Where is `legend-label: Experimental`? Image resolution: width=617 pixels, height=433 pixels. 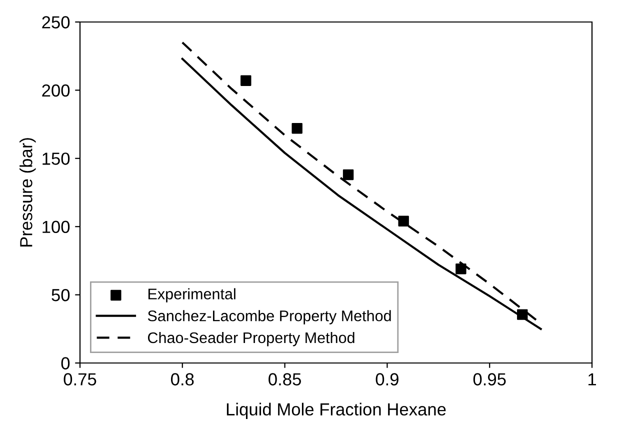
legend-label: Experimental is located at coordinates (192, 295).